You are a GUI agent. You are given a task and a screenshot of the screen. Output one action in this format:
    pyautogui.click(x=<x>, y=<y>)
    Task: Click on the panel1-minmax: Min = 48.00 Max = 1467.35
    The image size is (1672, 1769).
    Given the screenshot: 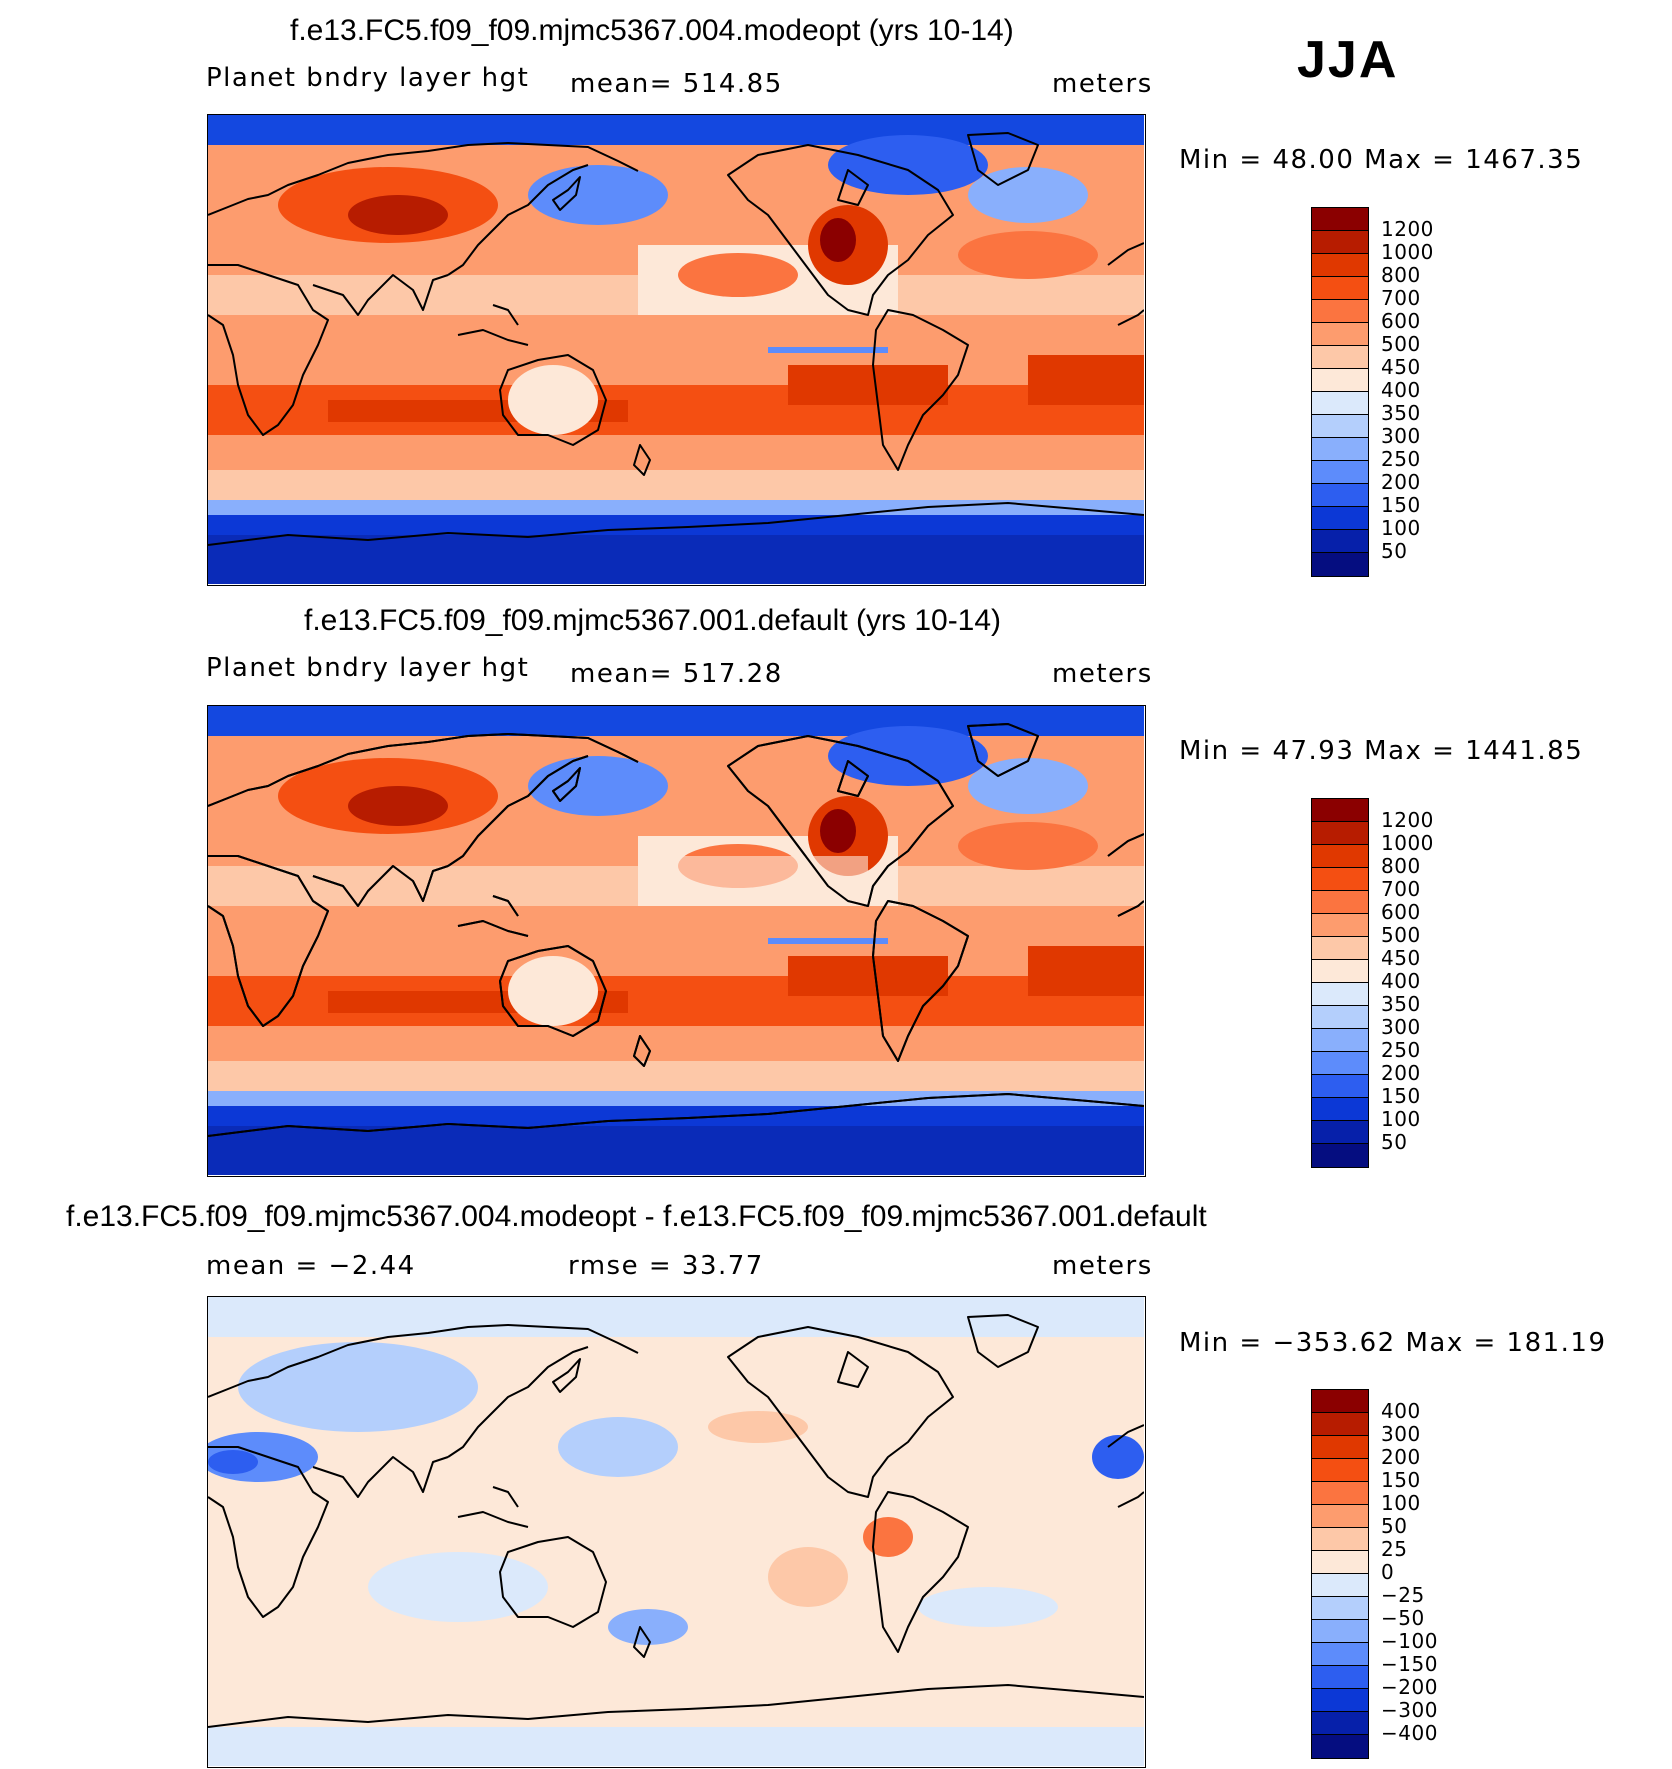 What is the action you would take?
    pyautogui.click(x=1381, y=160)
    